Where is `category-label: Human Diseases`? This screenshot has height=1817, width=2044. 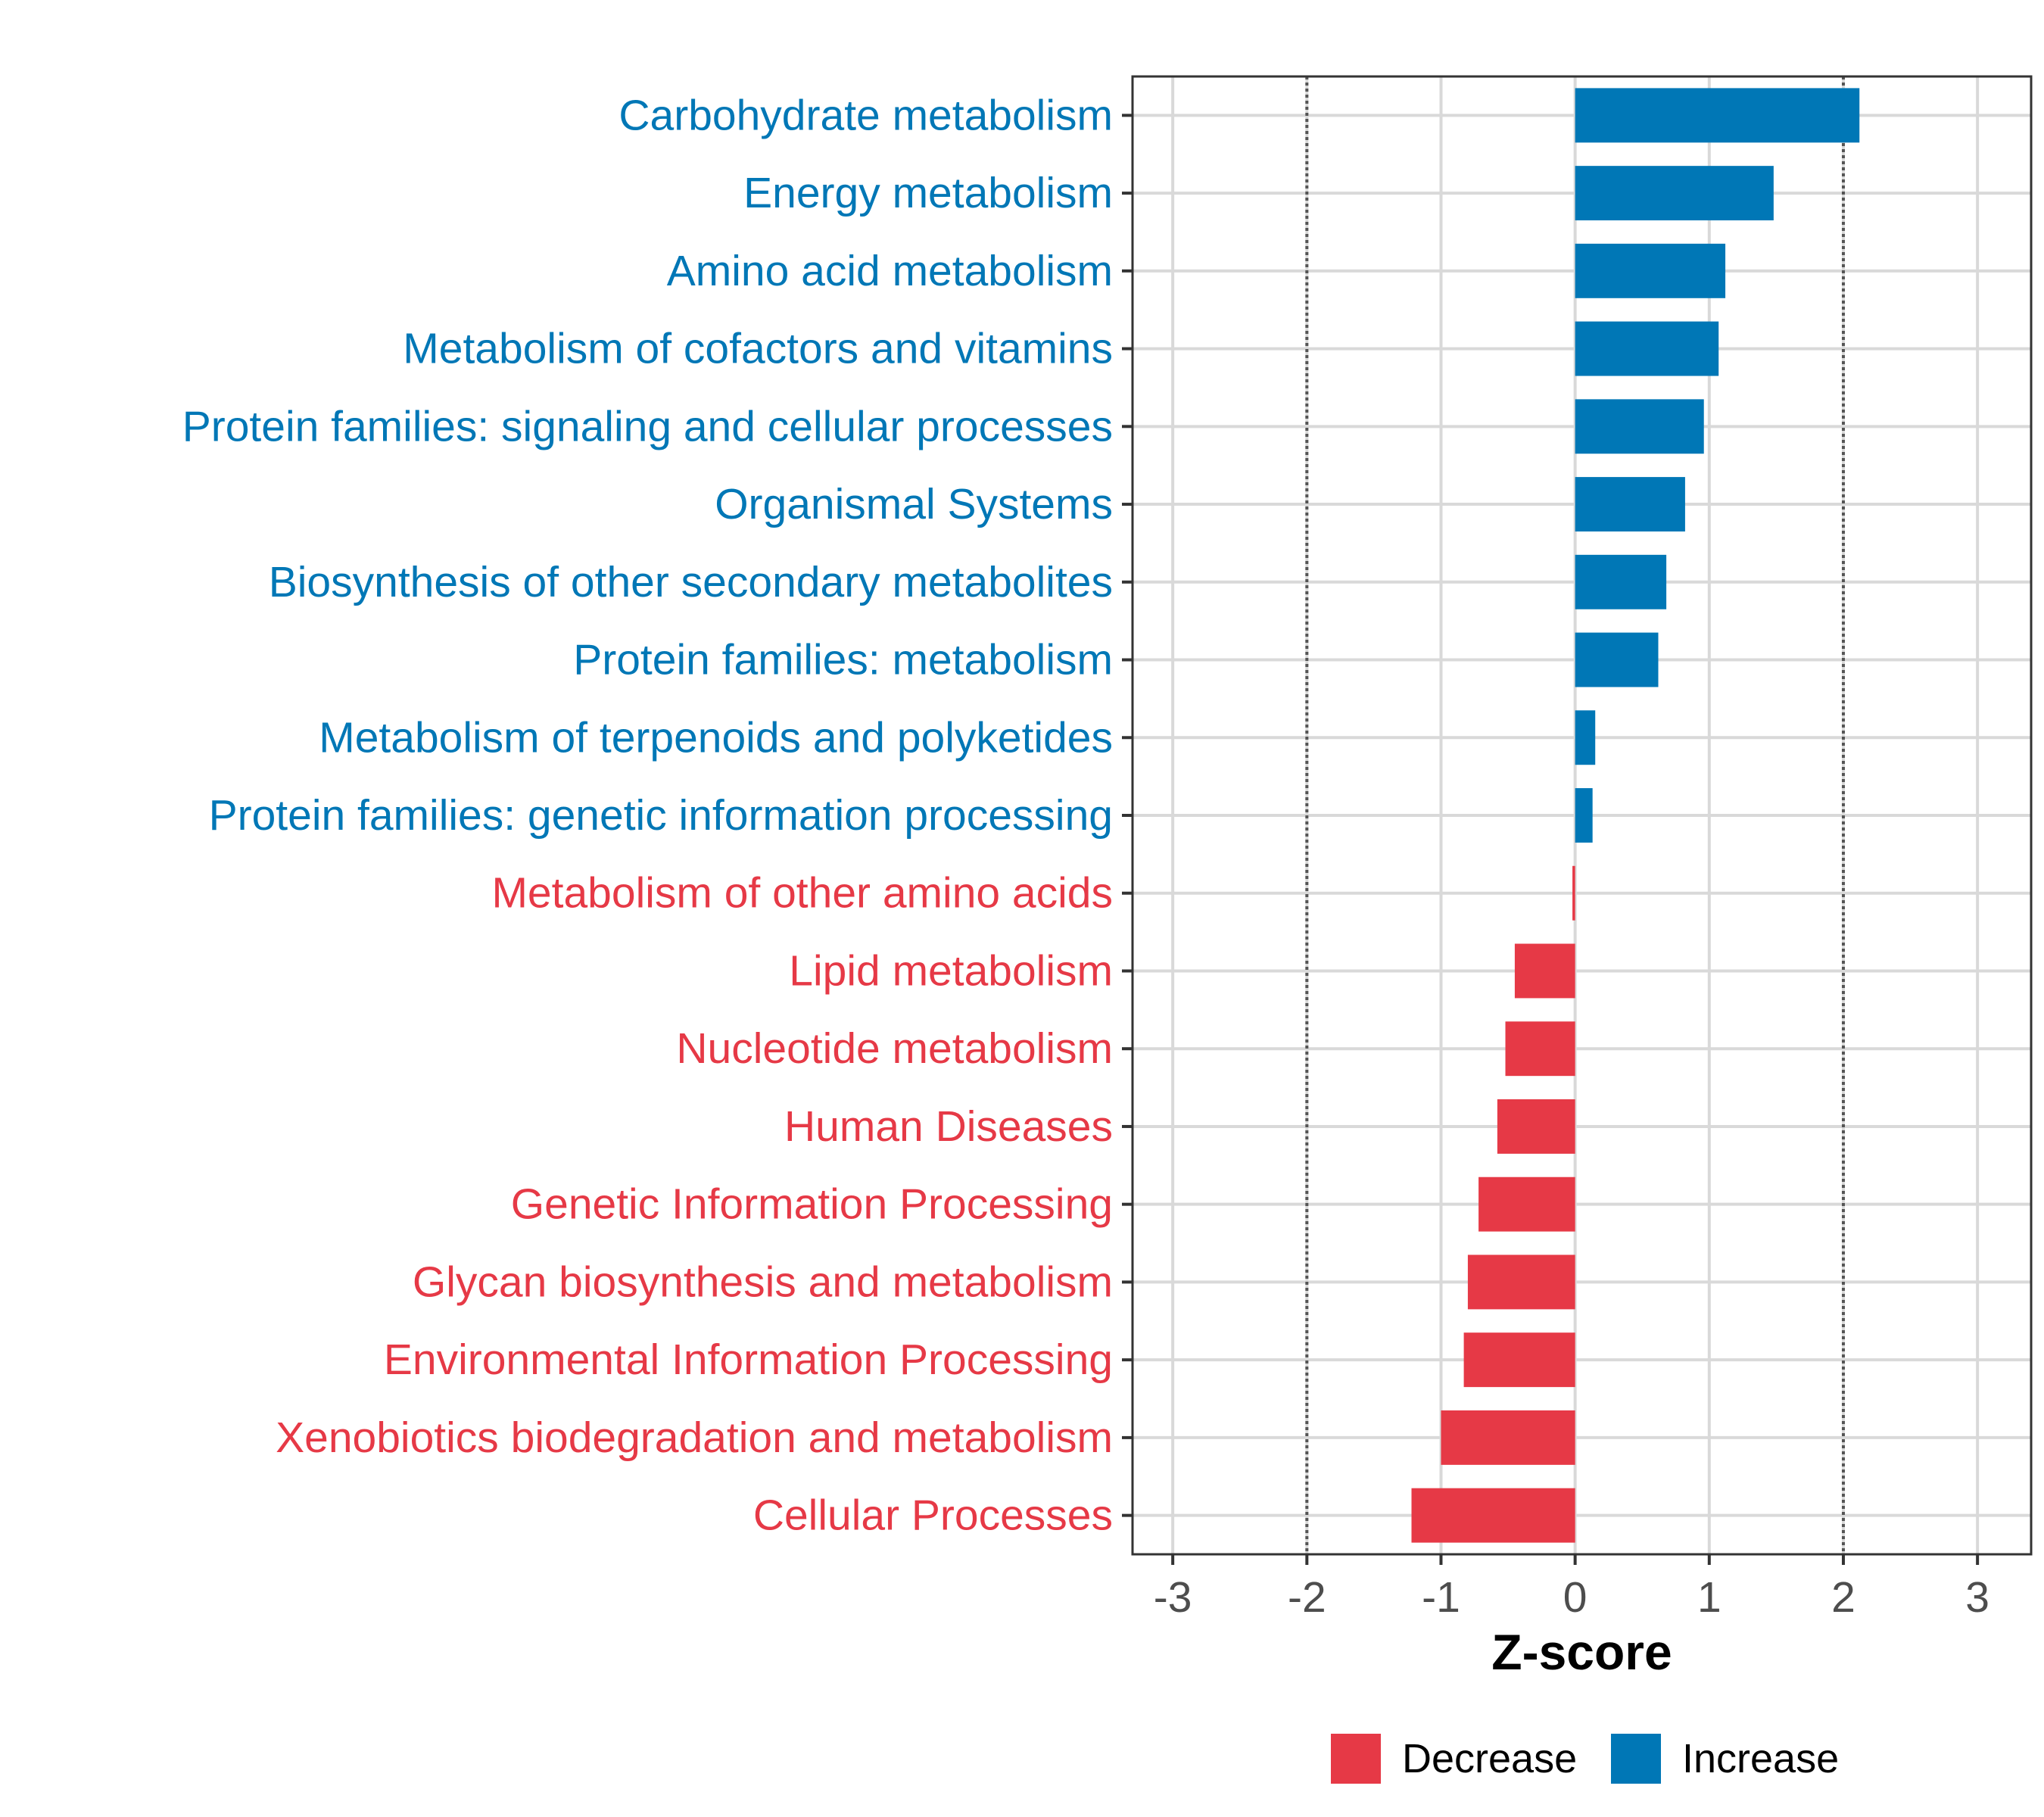 category-label: Human Diseases is located at coordinates (948, 1126).